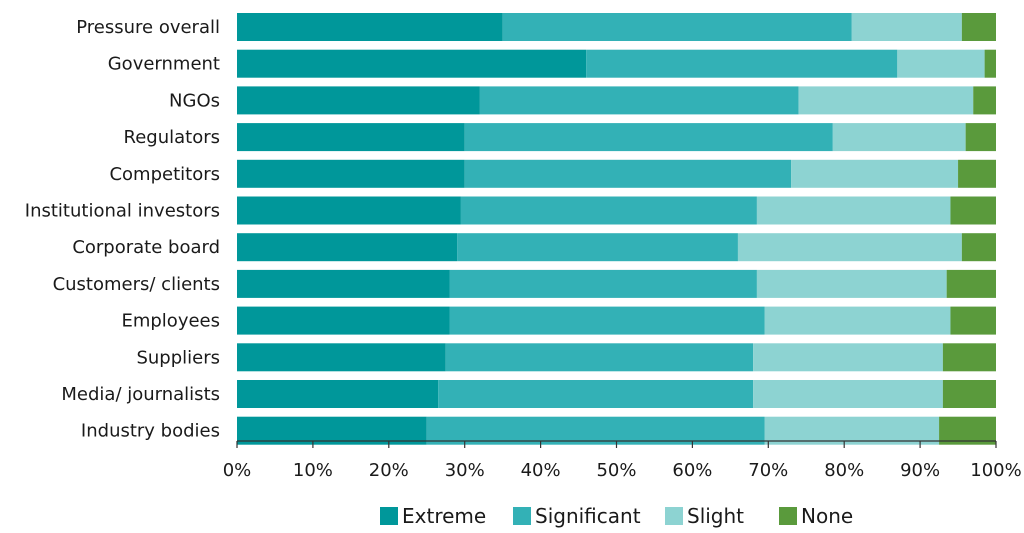 The height and width of the screenshot is (533, 1024). I want to click on x-tick-label: 20%, so click(389, 470).